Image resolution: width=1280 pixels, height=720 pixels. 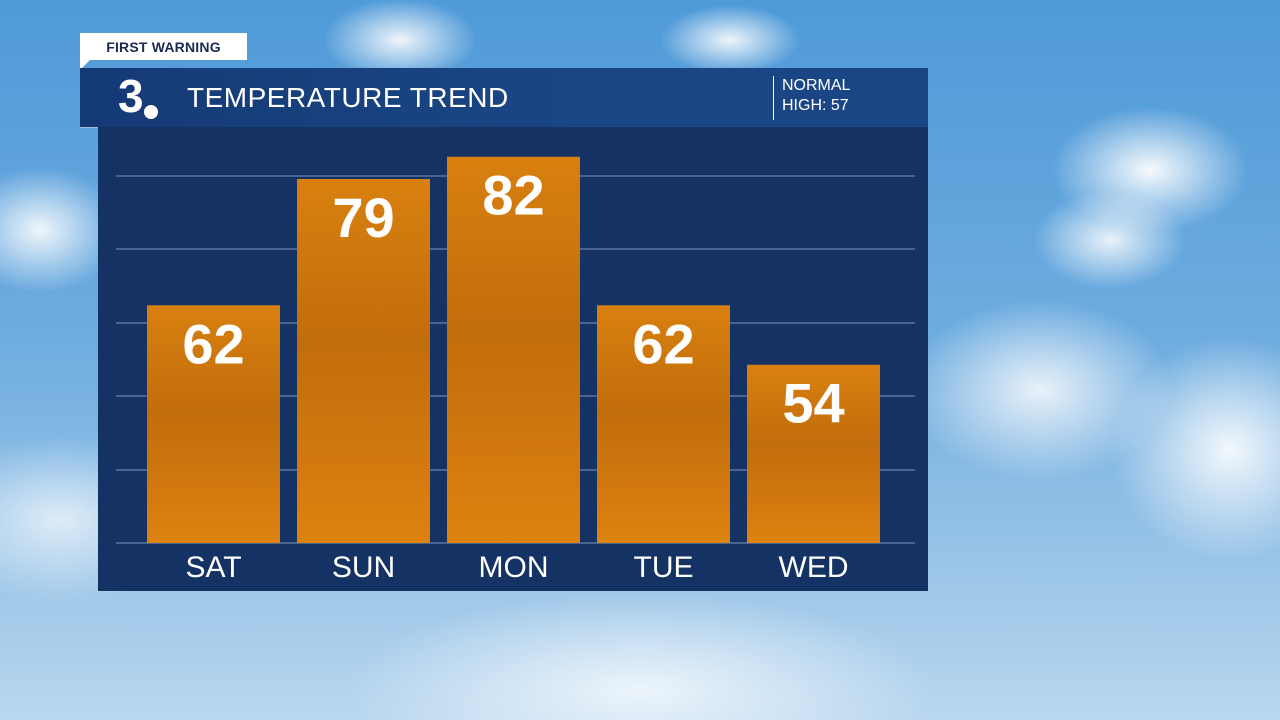 I want to click on badge-tail, so click(x=85, y=65).